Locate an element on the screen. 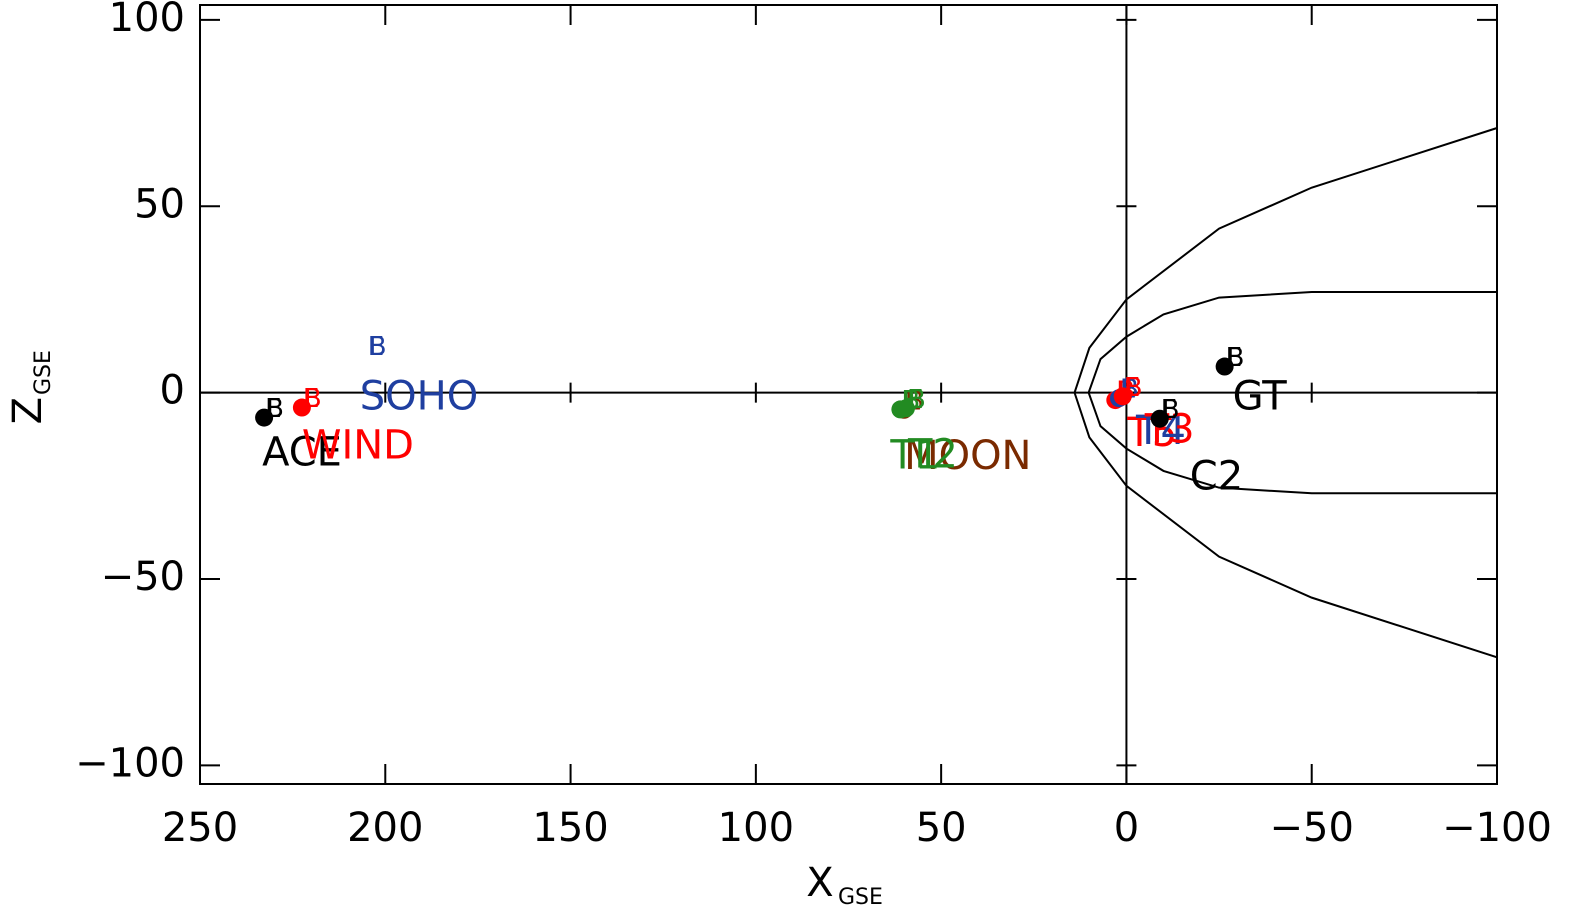 The image size is (1586, 924). x-axis-label: X is located at coordinates (819, 883).